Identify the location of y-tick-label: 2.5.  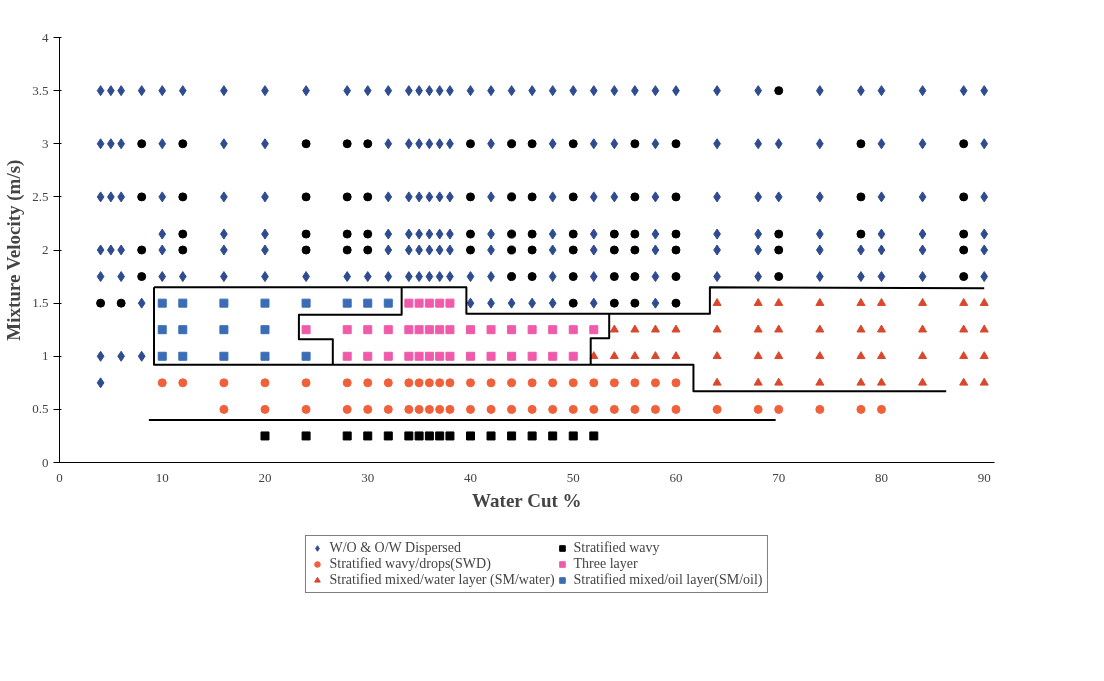
(40, 196).